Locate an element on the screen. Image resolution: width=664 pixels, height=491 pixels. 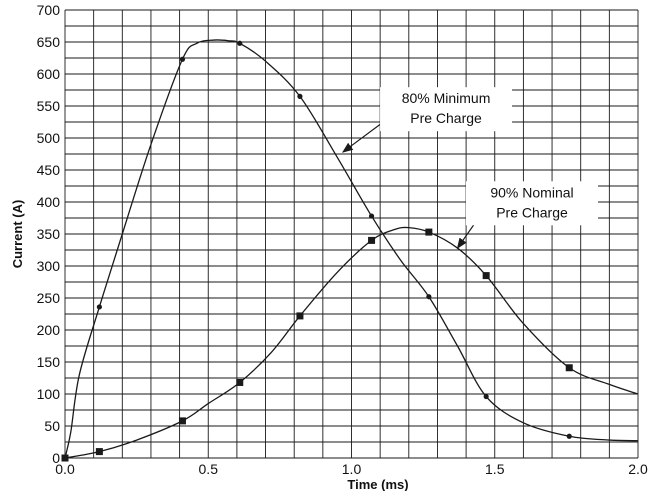
annotation-1-box is located at coordinates (446, 109).